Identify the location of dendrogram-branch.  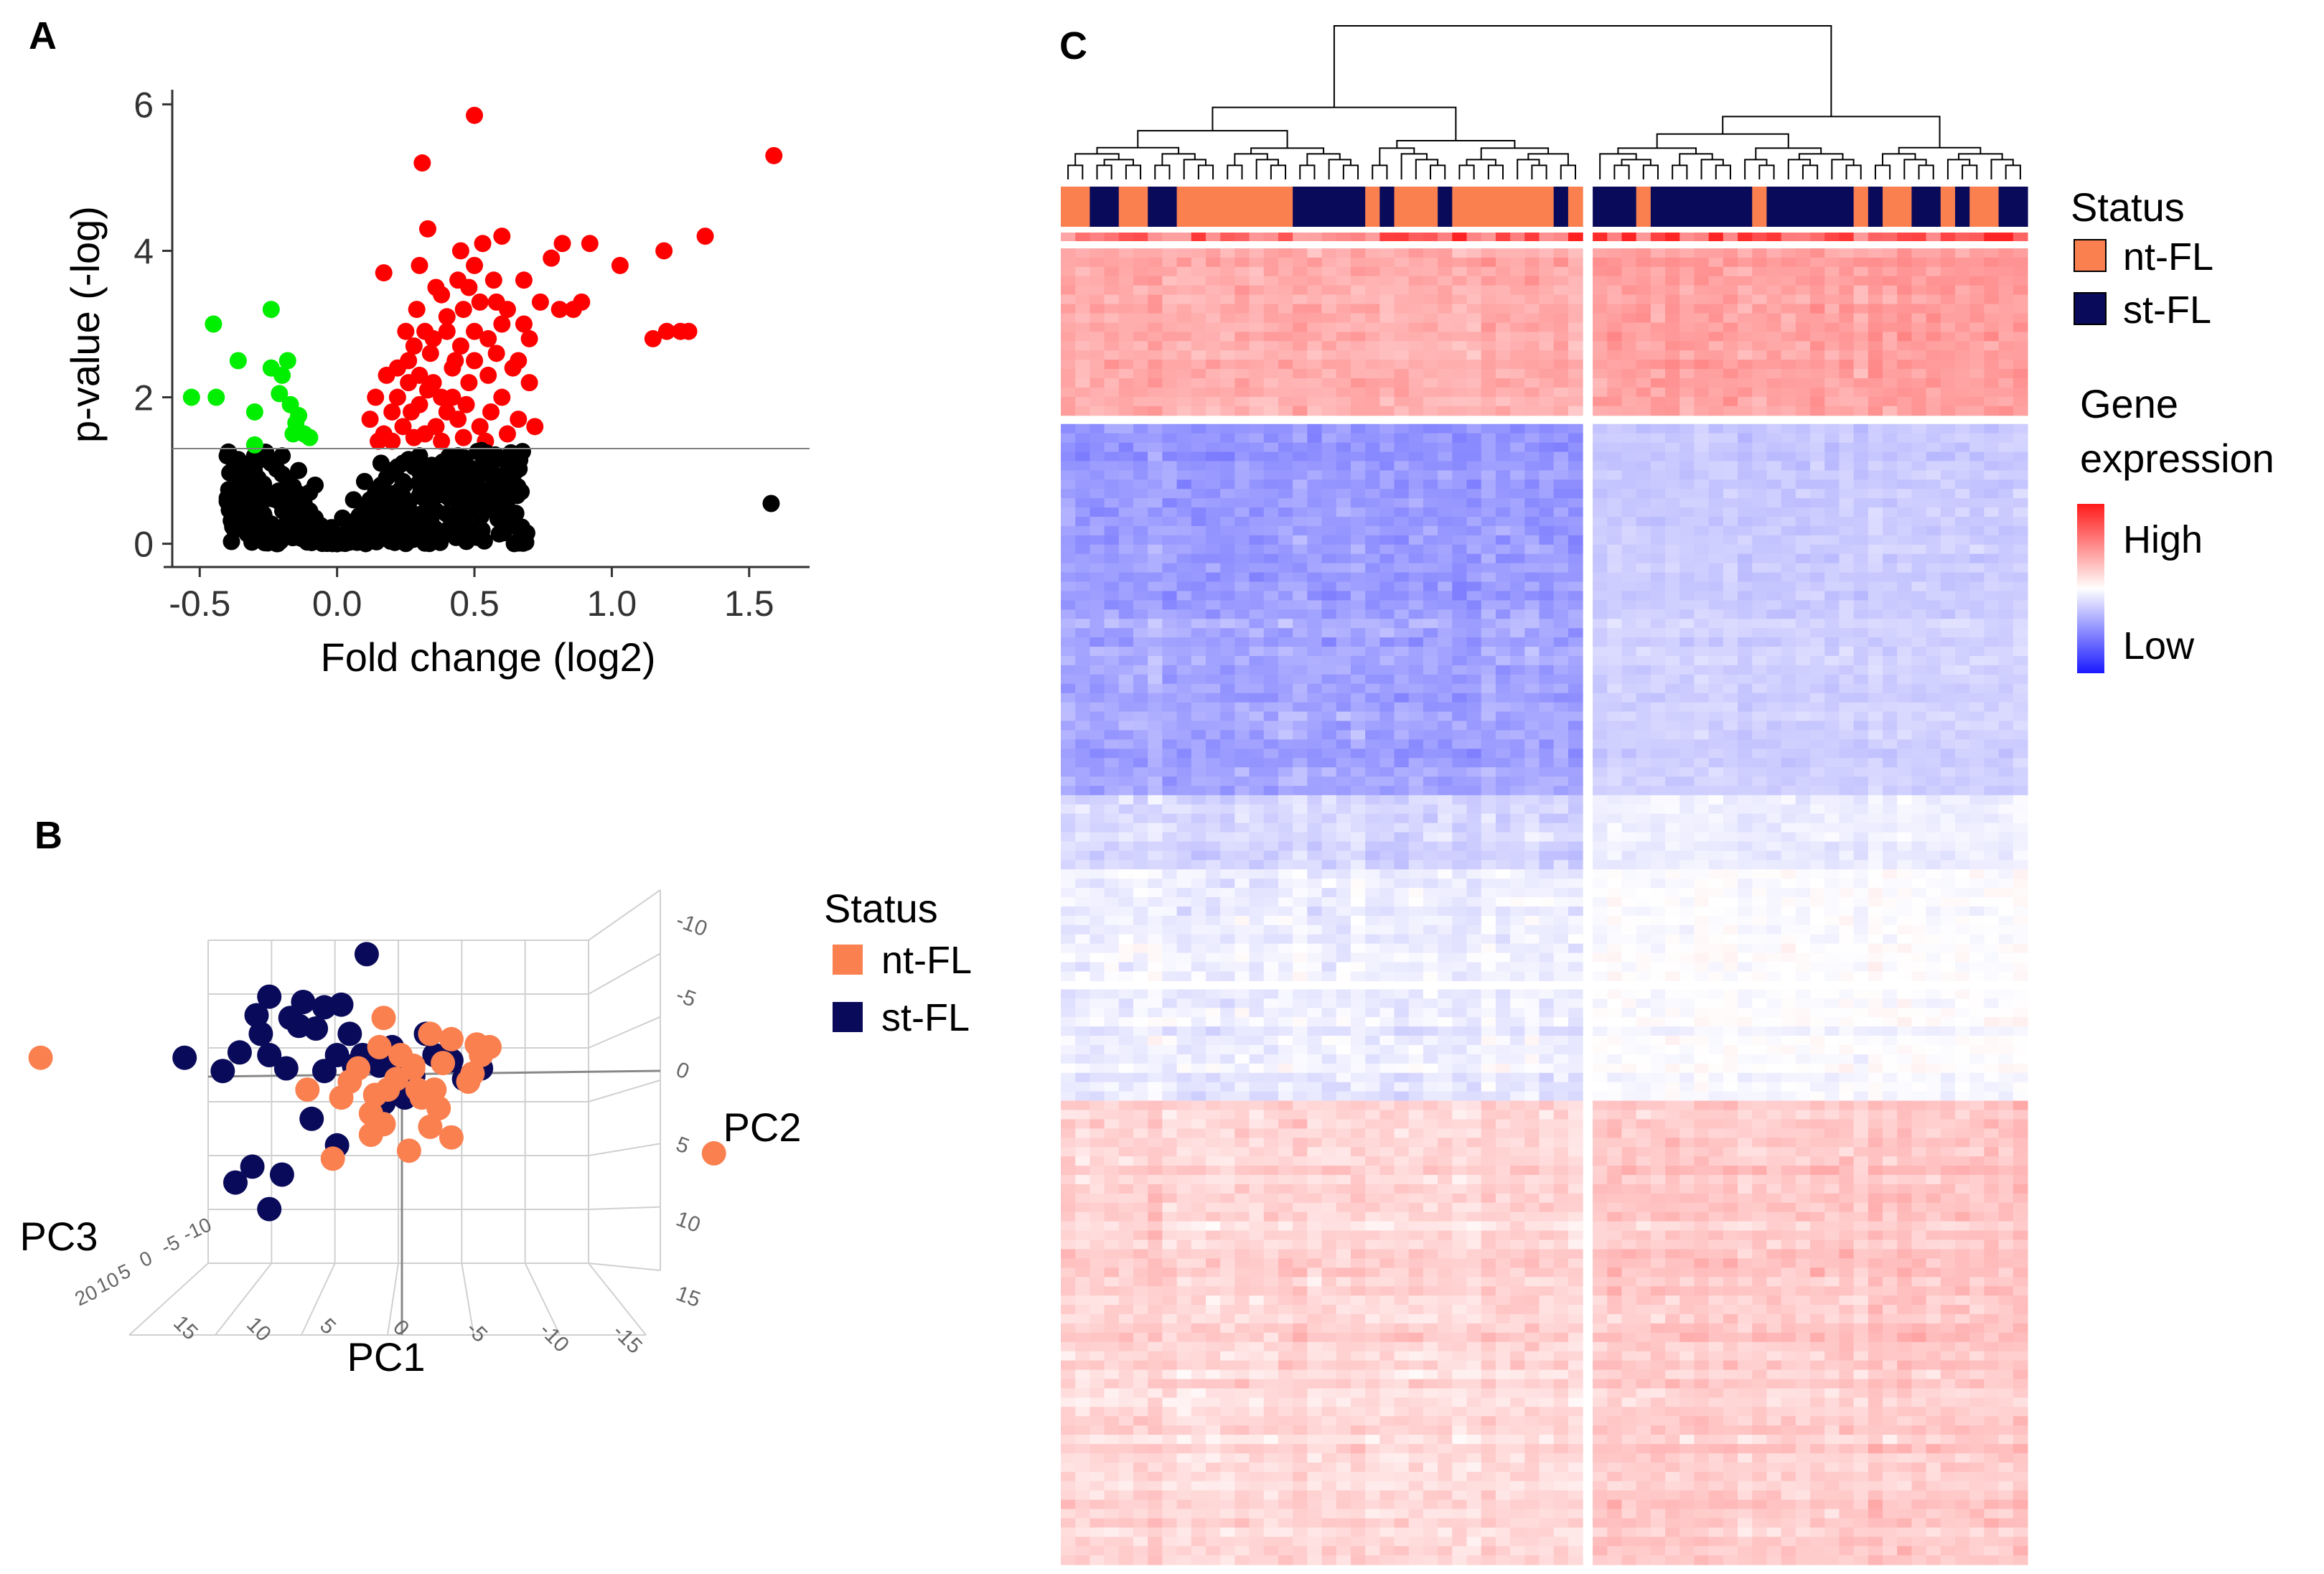
(1495, 171).